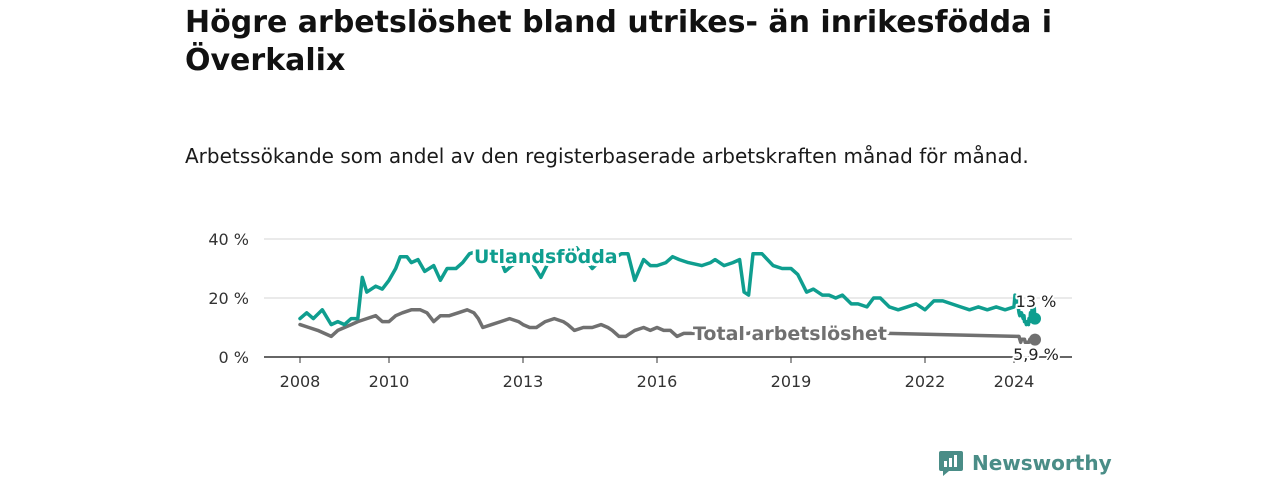 The width and height of the screenshot is (1280, 480). I want to click on end-label-total-arbetsloshet: 5,9 %, so click(1036, 354).